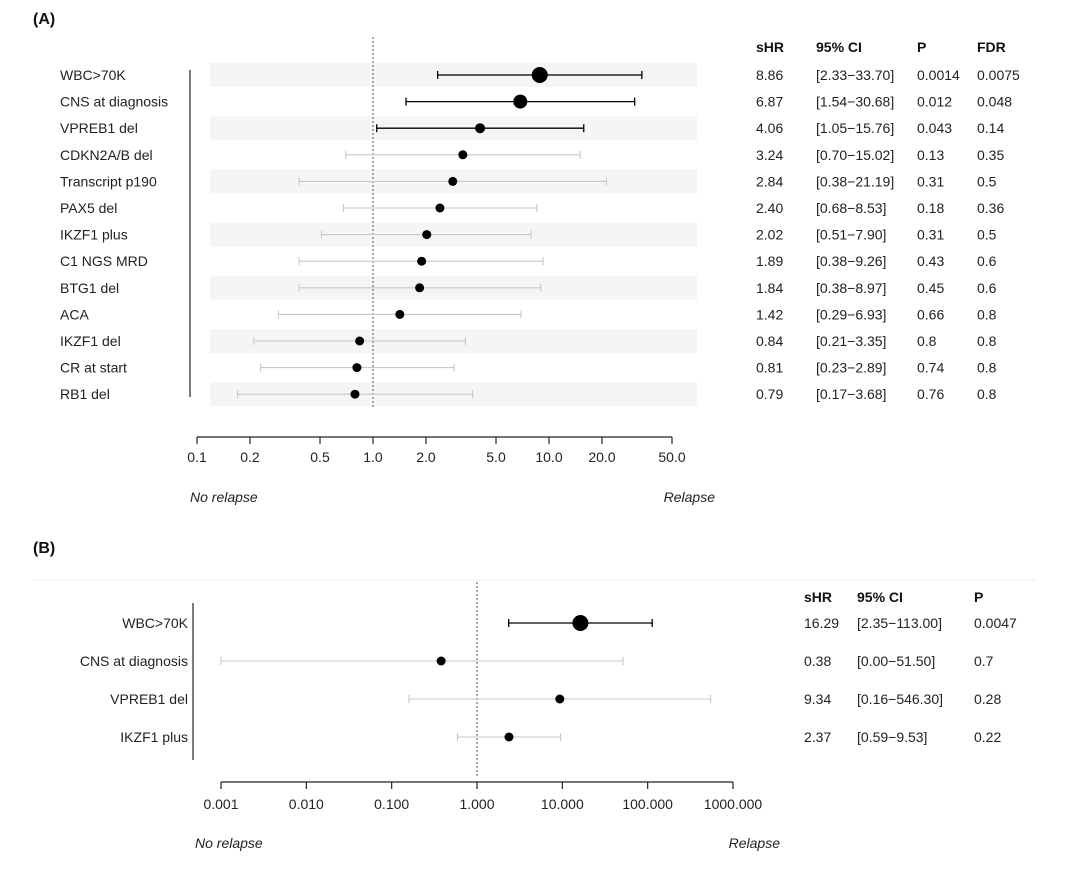 Image resolution: width=1065 pixels, height=880 pixels. Describe the element at coordinates (995, 623) in the screenshot. I see `panel-b-table-cell: 0.0047` at that location.